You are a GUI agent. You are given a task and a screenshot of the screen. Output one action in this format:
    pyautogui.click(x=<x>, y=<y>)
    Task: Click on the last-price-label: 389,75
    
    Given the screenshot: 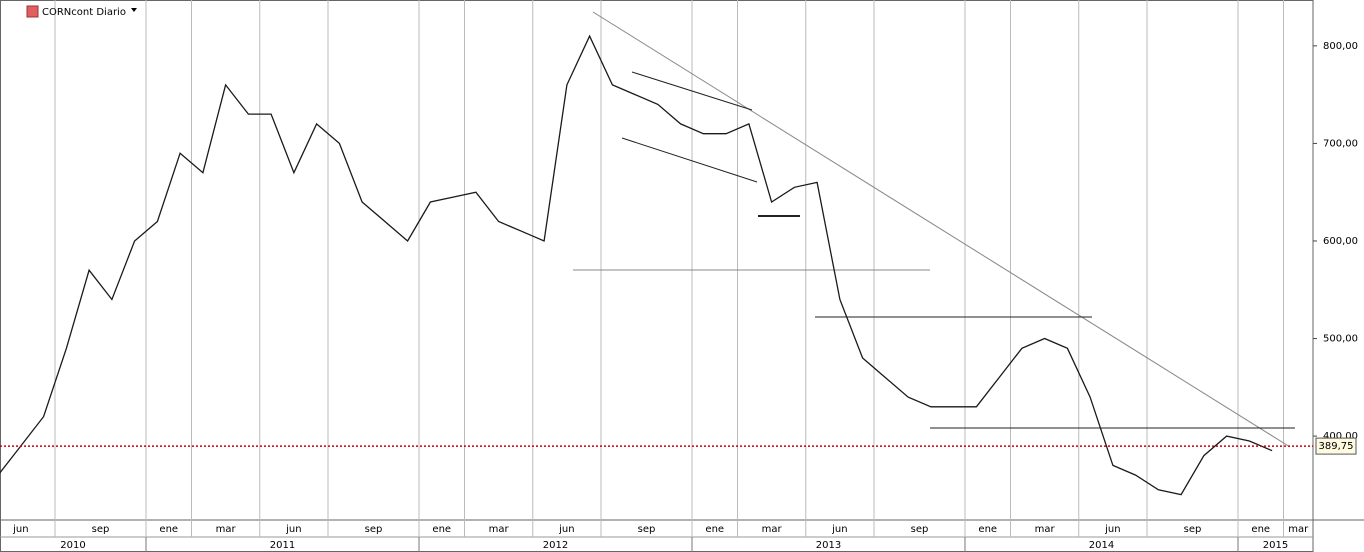 What is the action you would take?
    pyautogui.click(x=1336, y=446)
    